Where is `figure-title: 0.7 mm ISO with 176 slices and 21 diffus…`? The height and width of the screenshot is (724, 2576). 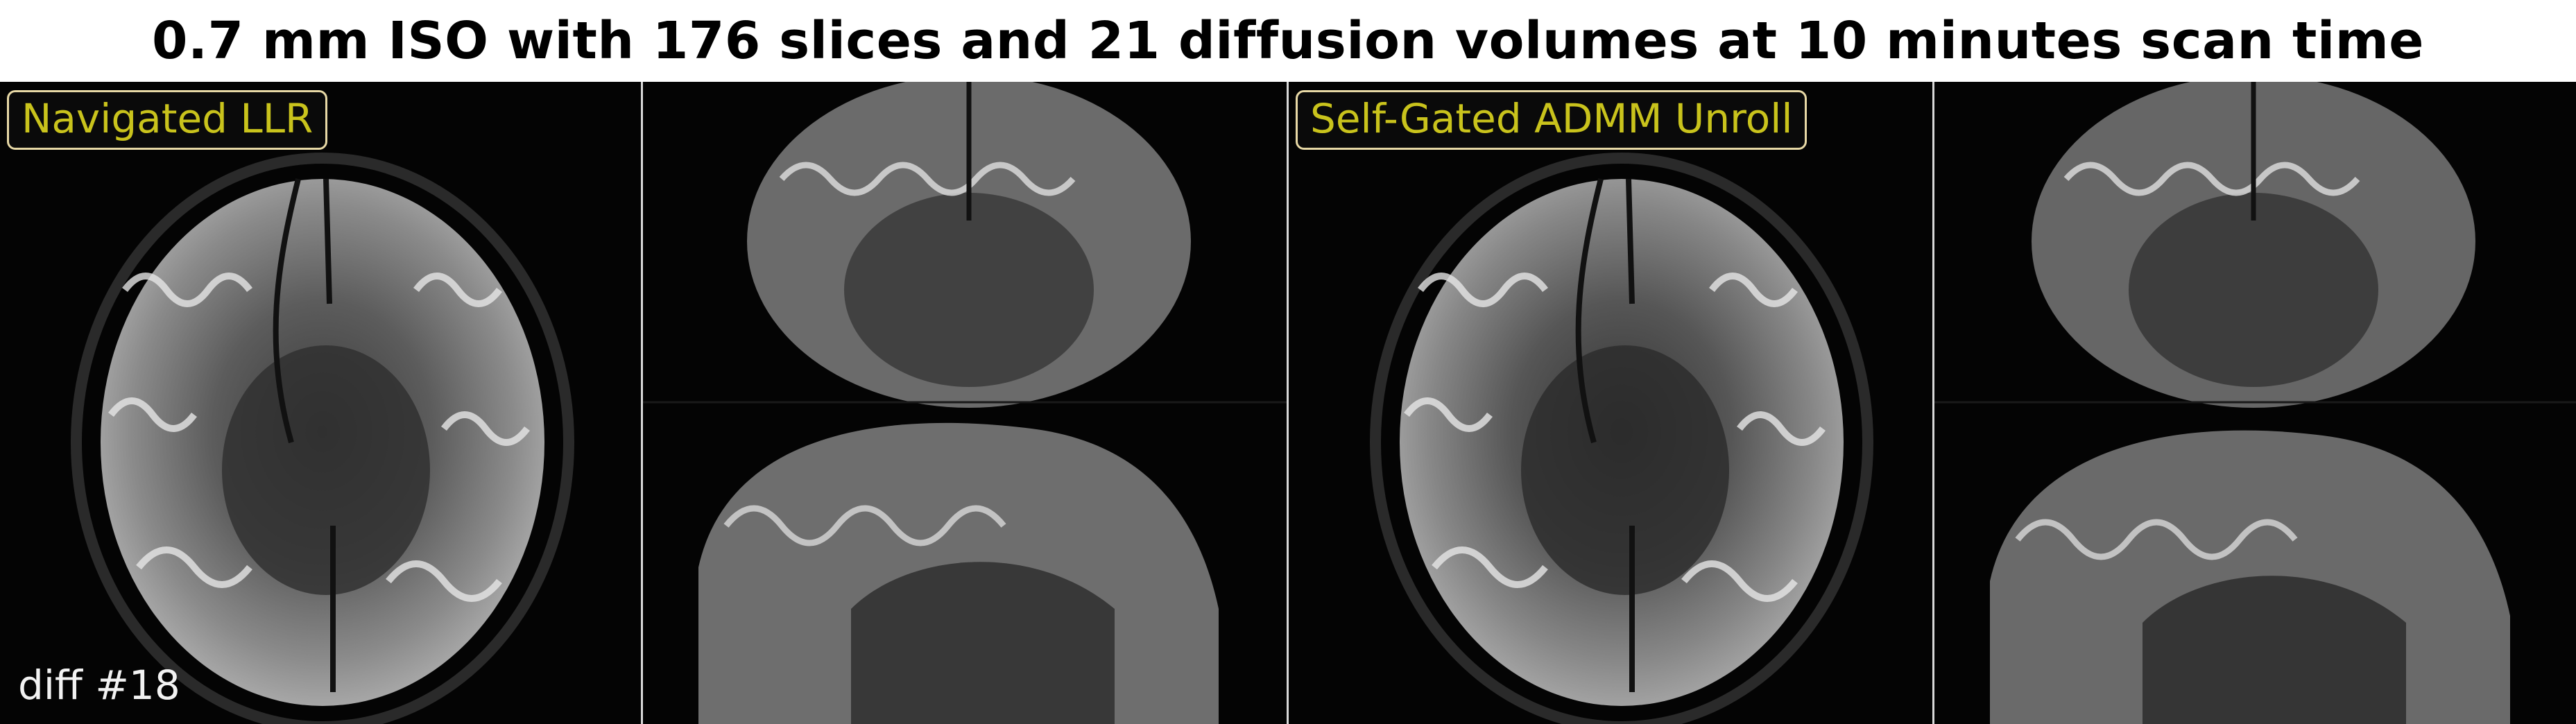 figure-title: 0.7 mm ISO with 176 slices and 21 diffus… is located at coordinates (1287, 41).